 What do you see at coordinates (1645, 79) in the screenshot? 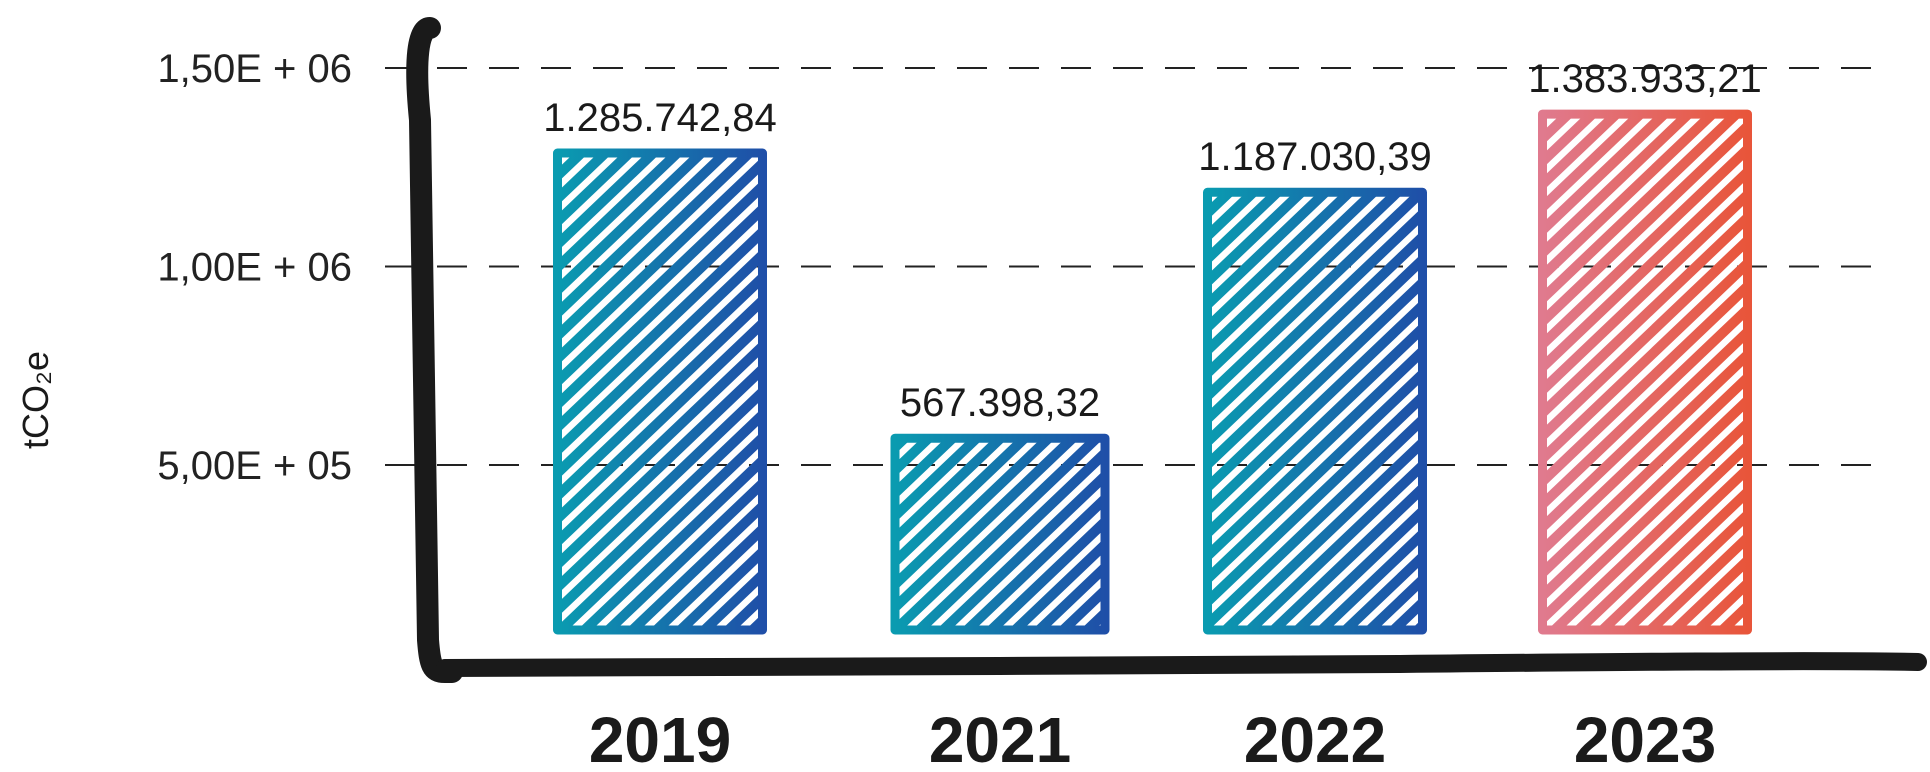
I see `data-label: 1.383.933,21` at bounding box center [1645, 79].